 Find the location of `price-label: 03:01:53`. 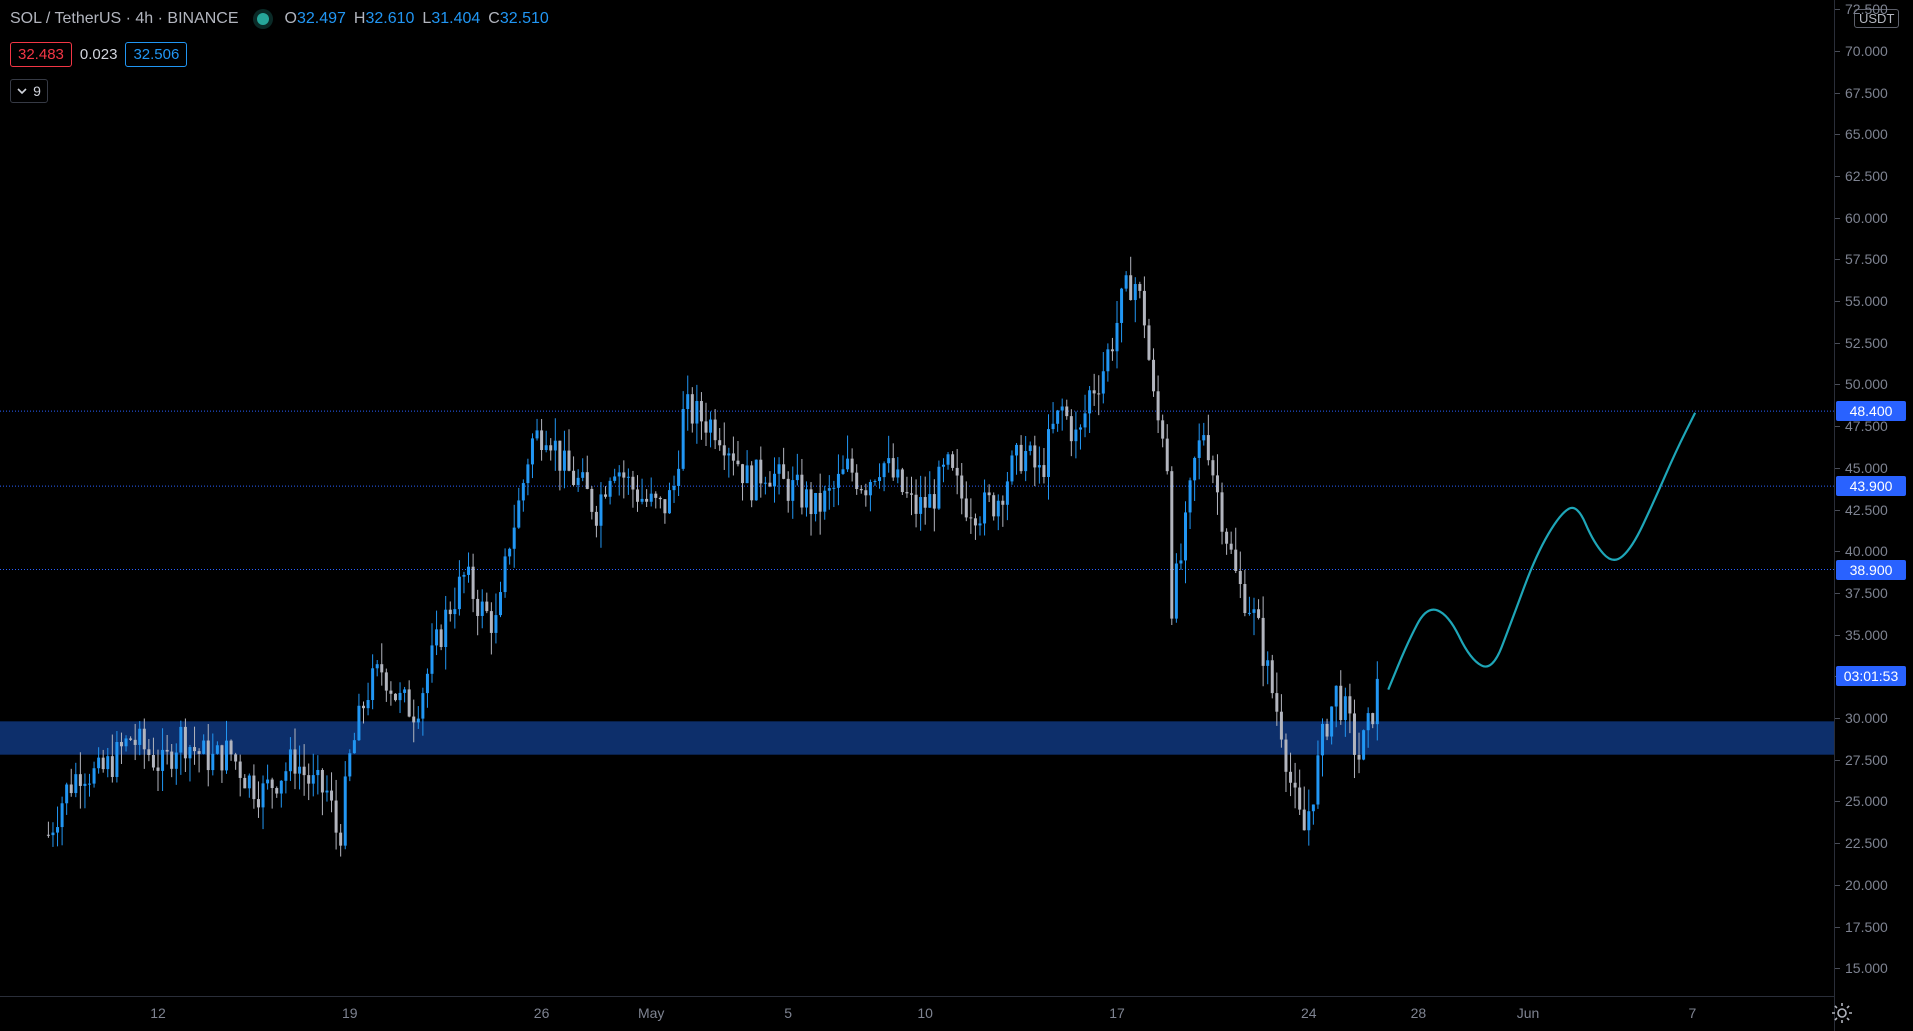

price-label: 03:01:53 is located at coordinates (1871, 676).